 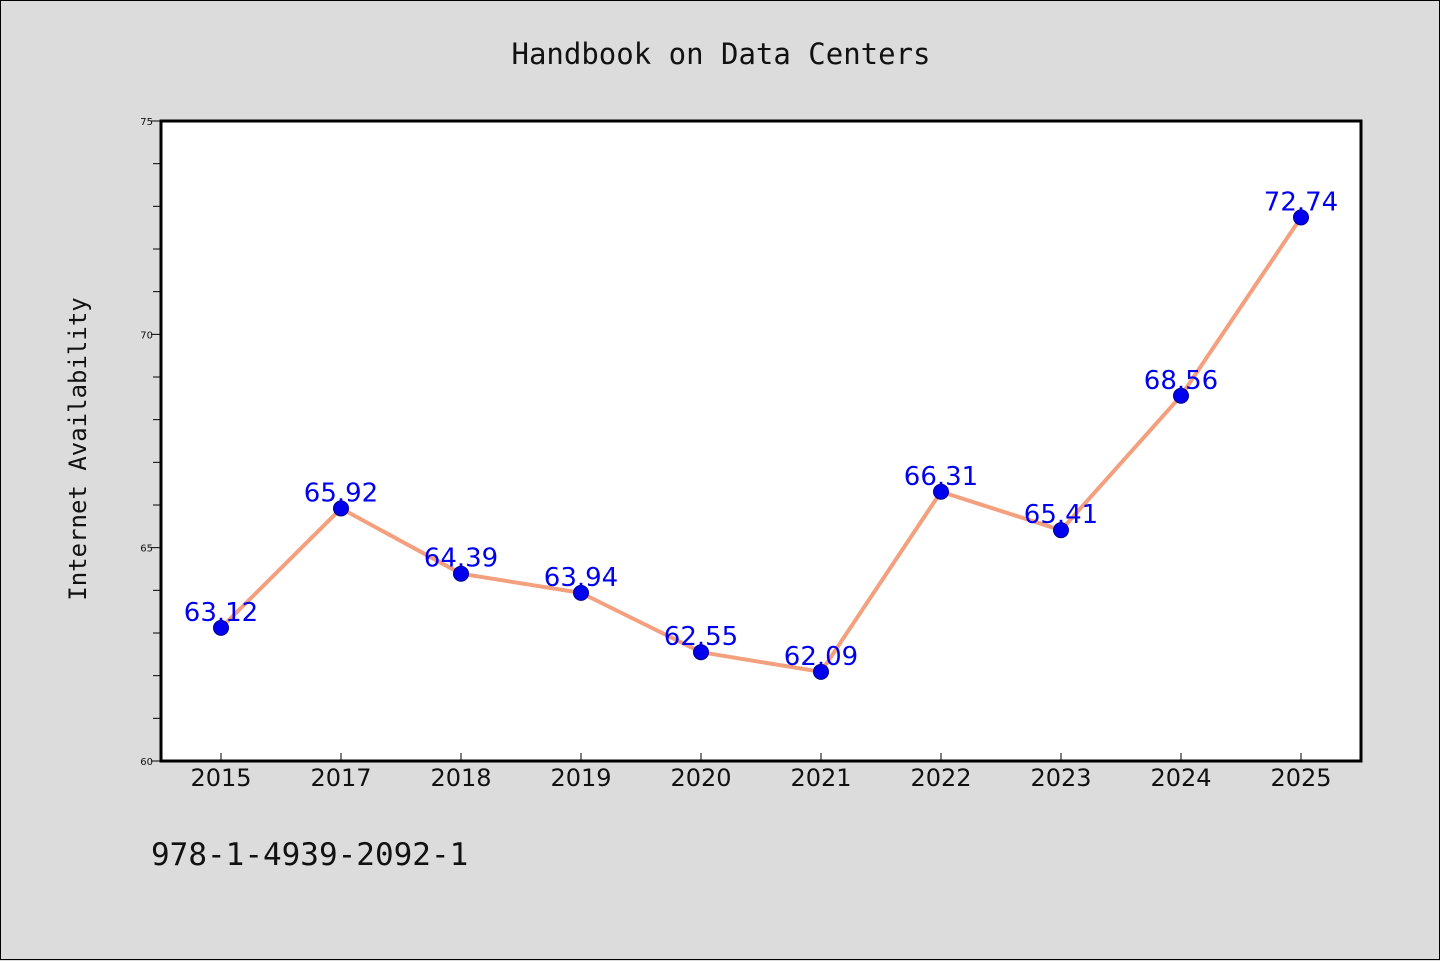 I want to click on x-tick-label: 2018, so click(x=460, y=778).